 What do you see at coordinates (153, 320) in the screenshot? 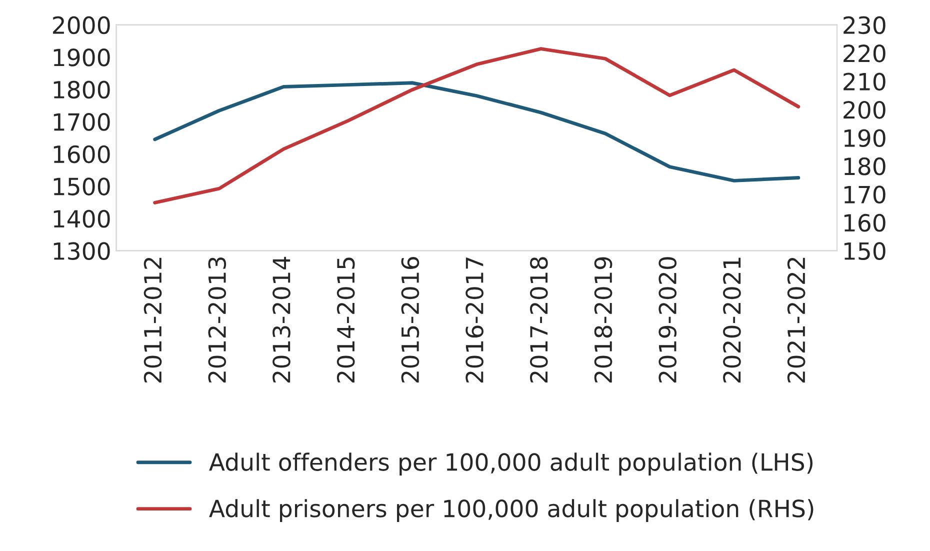
I see `x-tick-label: 2011-2012` at bounding box center [153, 320].